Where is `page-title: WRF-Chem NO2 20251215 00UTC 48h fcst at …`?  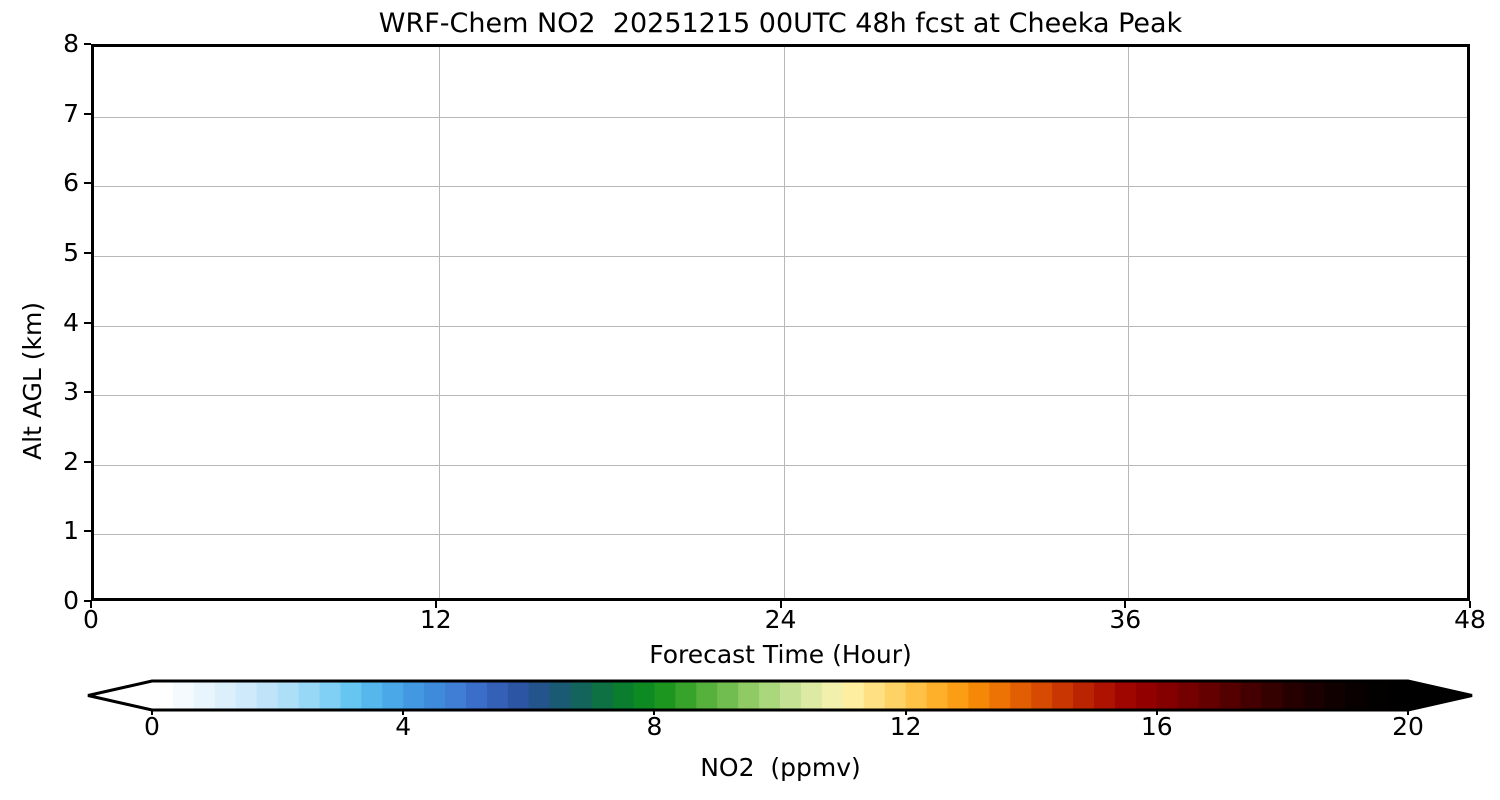 page-title: WRF-Chem NO2 20251215 00UTC 48h fcst at … is located at coordinates (780, 23).